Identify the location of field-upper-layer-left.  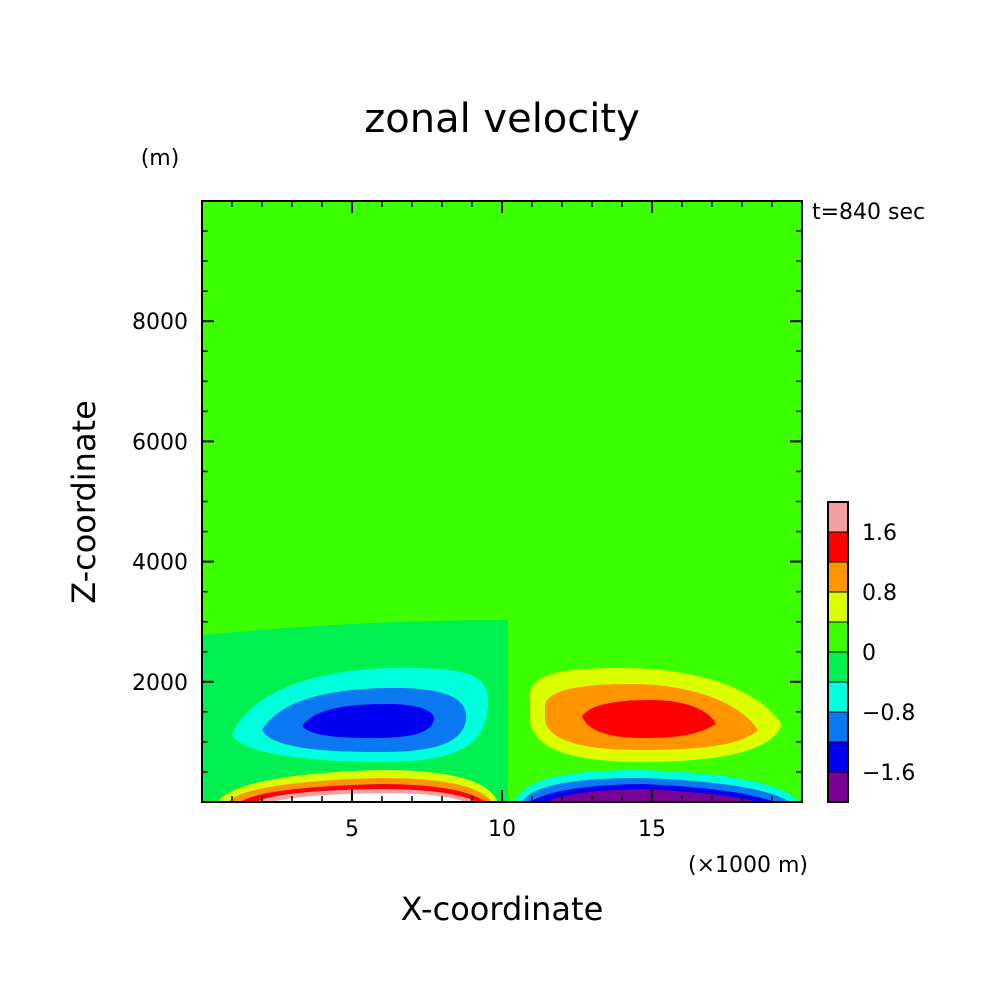
(355, 517).